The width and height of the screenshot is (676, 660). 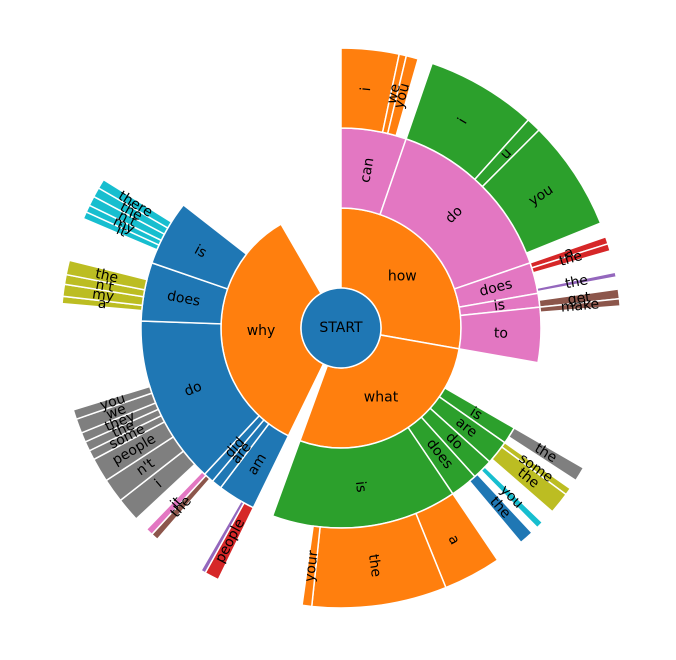 What do you see at coordinates (135, 204) in the screenshot?
I see `sector-l3-there` at bounding box center [135, 204].